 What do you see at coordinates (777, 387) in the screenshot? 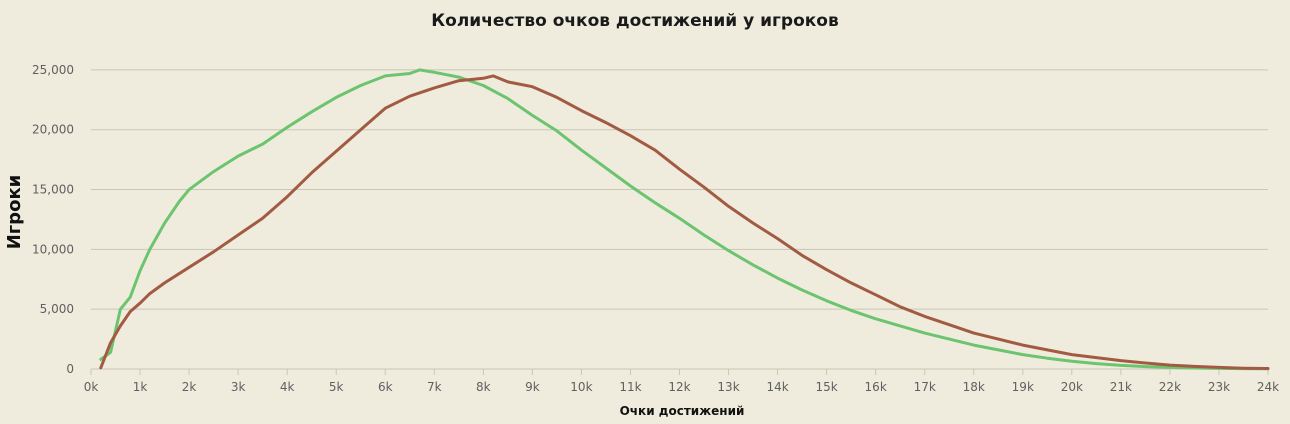
I see `x-tick-label: 14k` at bounding box center [777, 387].